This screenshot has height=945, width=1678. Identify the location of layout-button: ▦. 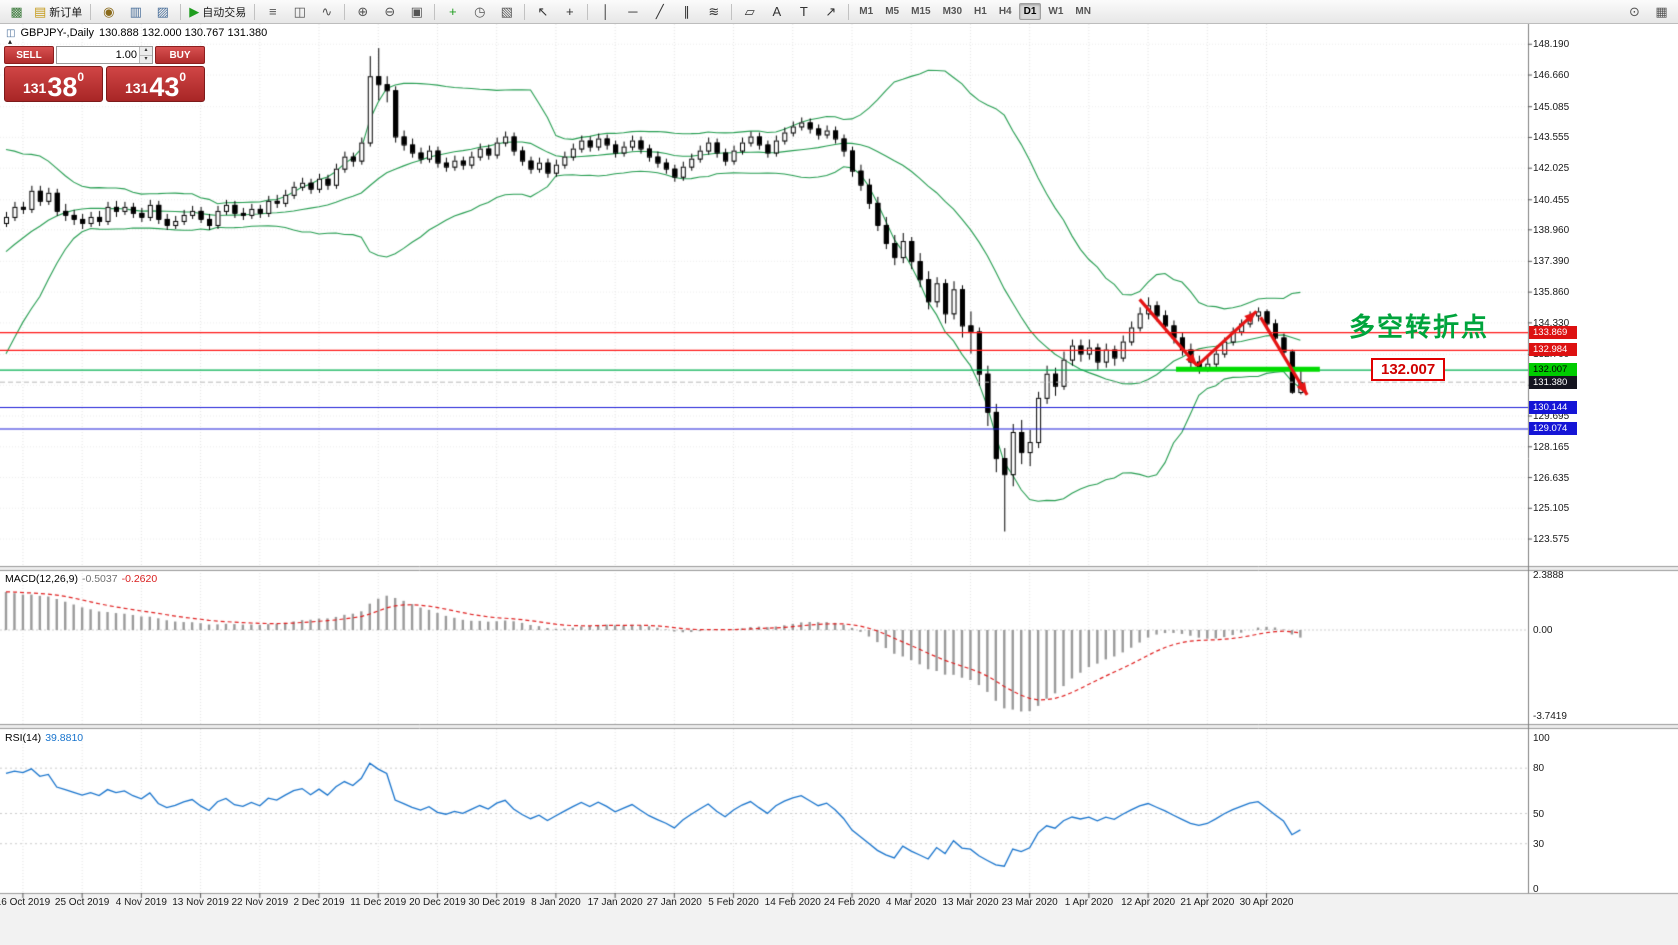
(1661, 11).